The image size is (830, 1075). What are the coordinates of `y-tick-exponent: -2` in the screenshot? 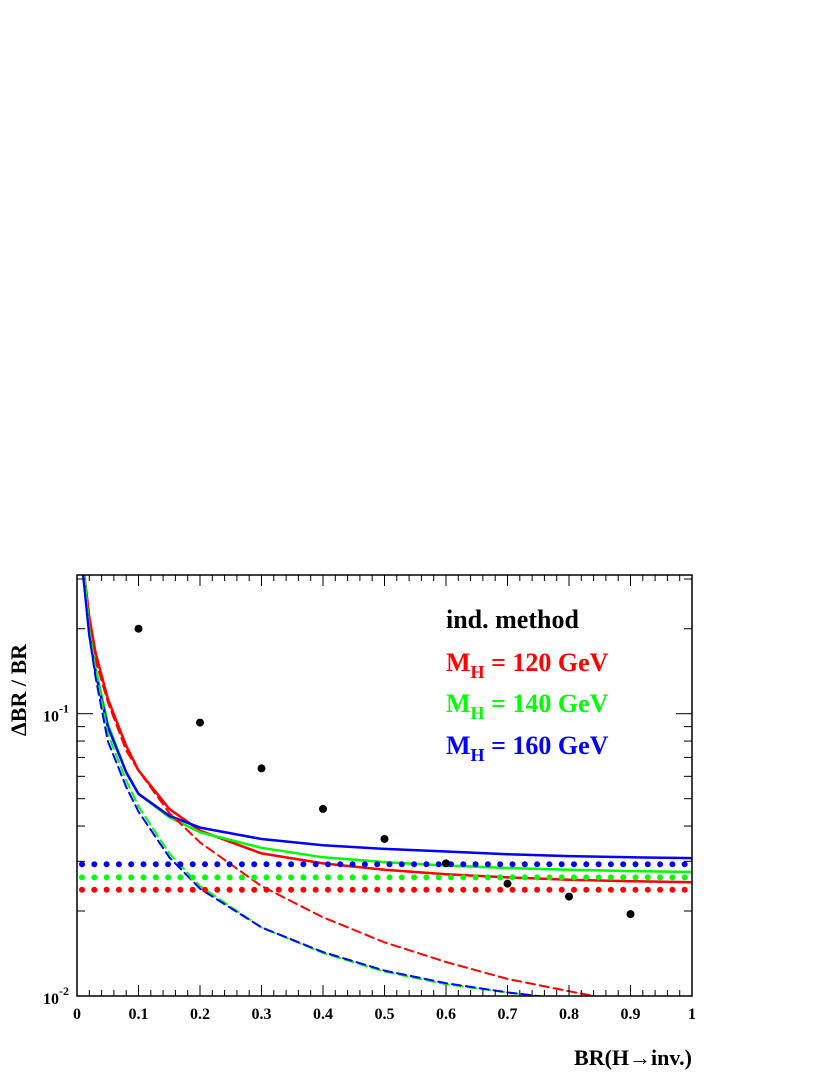 It's located at (64, 991).